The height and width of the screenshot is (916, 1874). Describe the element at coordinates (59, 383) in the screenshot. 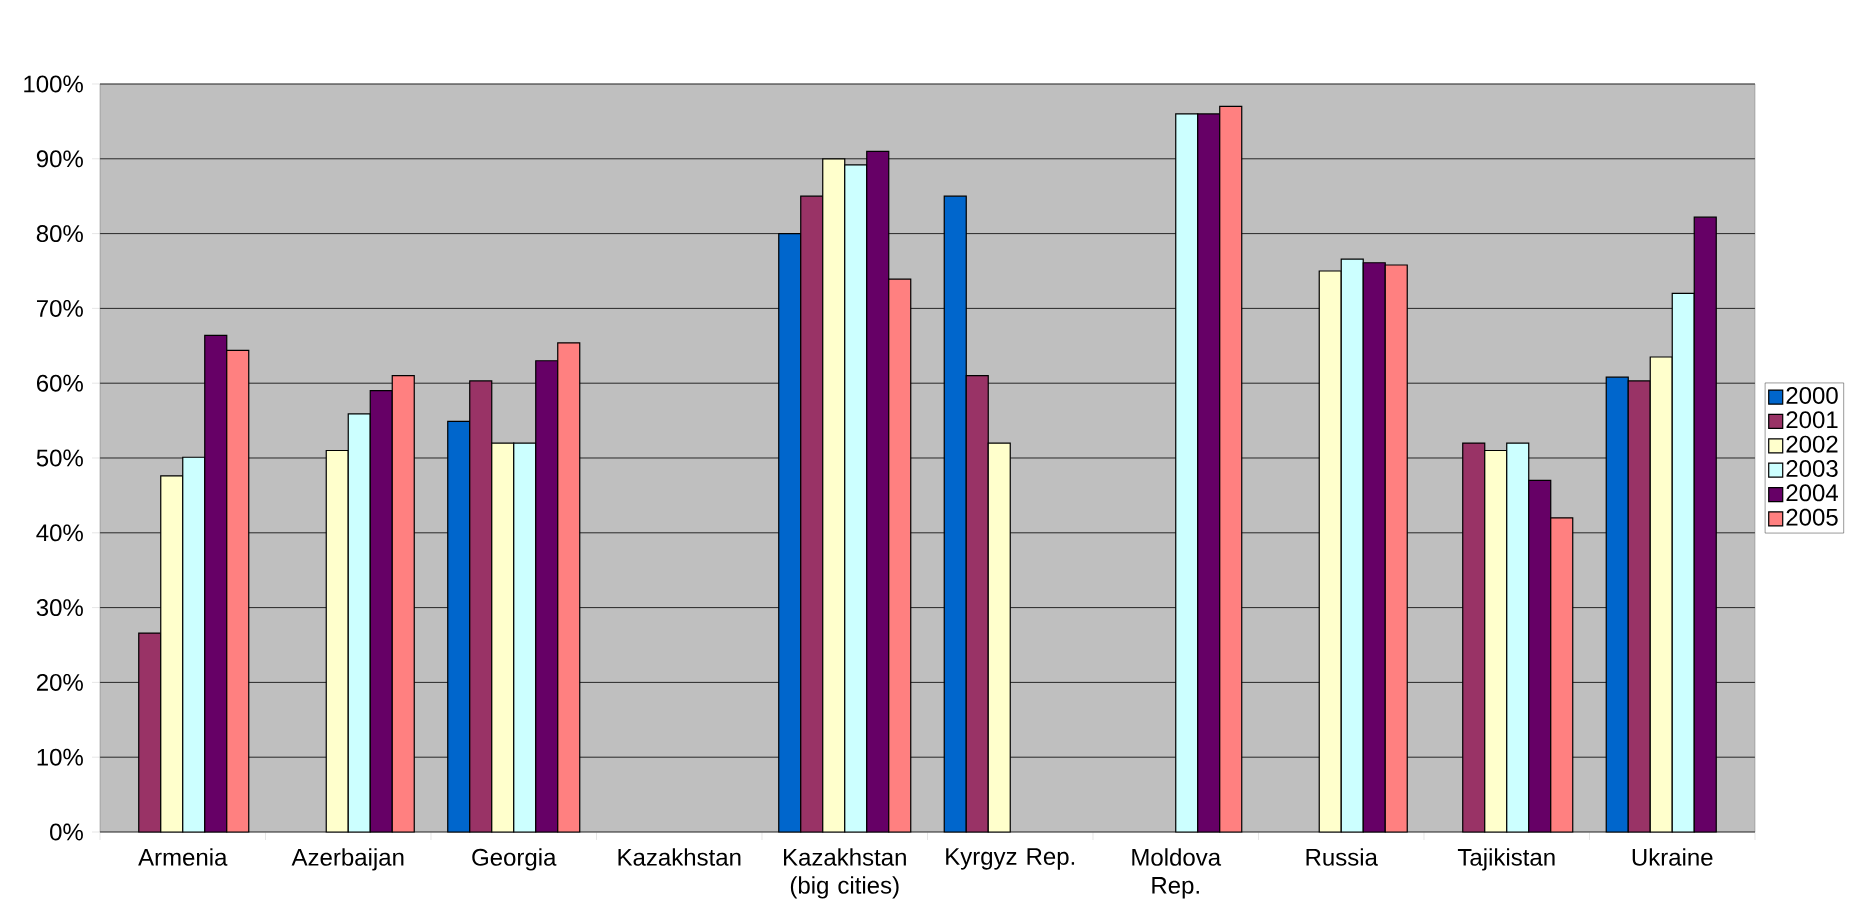

I see `y-tick-label: 60%` at that location.